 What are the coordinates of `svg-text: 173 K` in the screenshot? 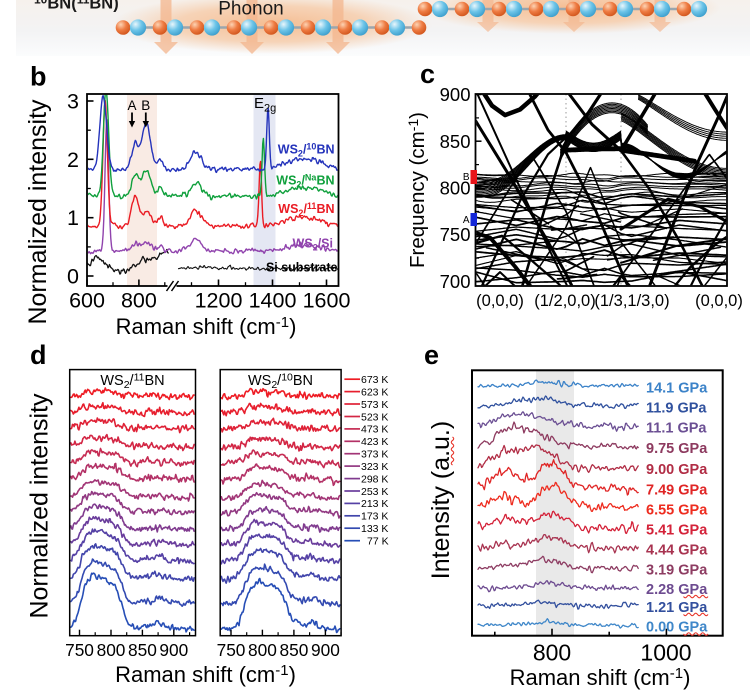 It's located at (374, 517).